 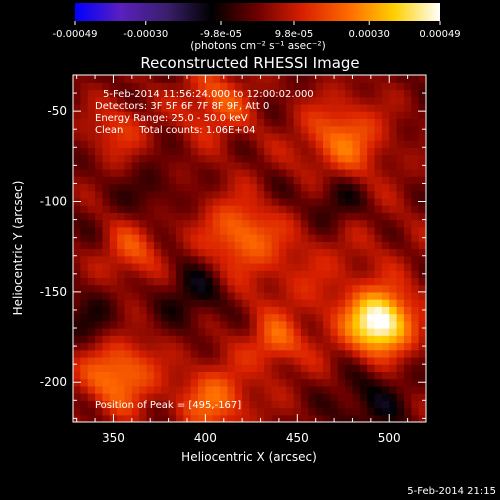 What do you see at coordinates (389, 438) in the screenshot?
I see `x-tick-label: 500` at bounding box center [389, 438].